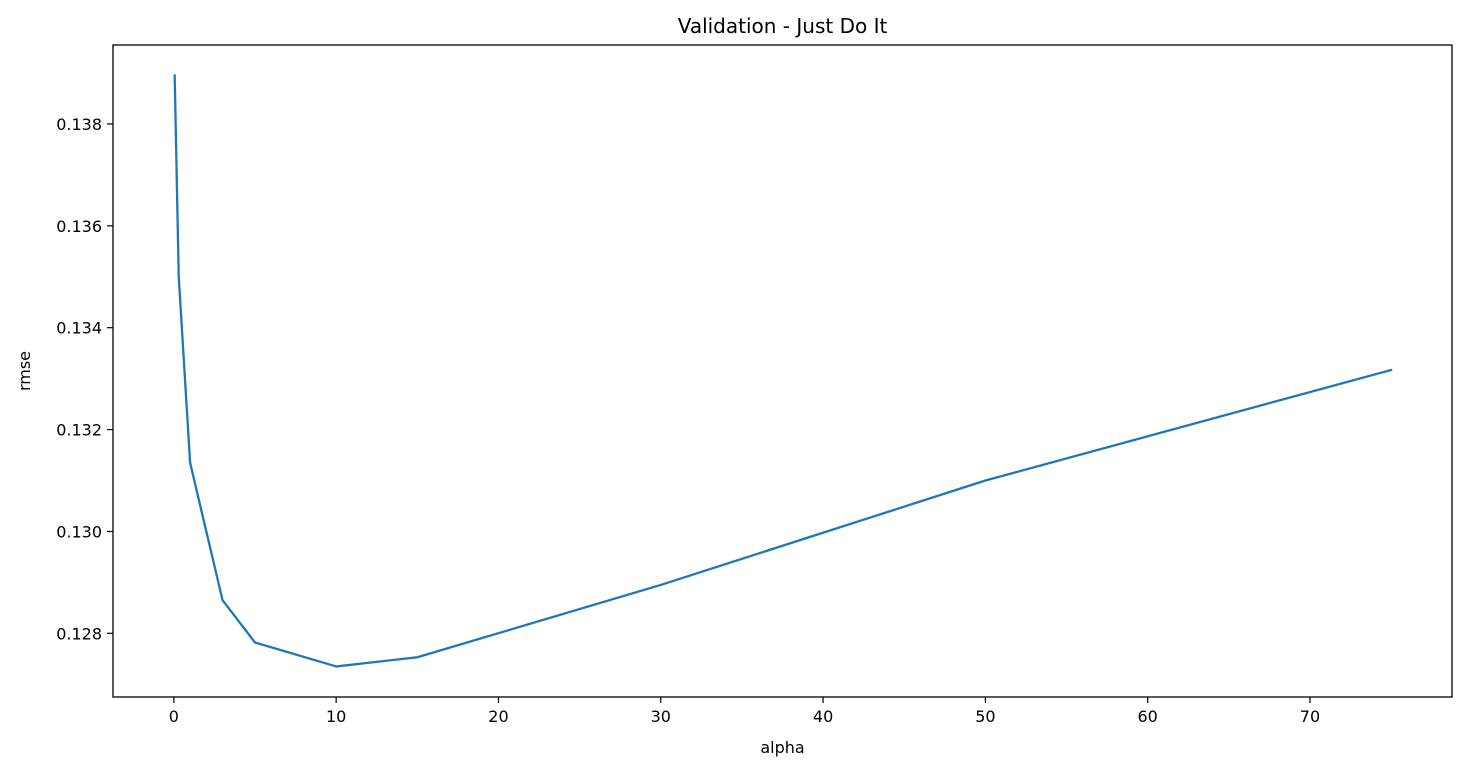 The height and width of the screenshot is (772, 1466). I want to click on y-axis-label: rmse, so click(24, 371).